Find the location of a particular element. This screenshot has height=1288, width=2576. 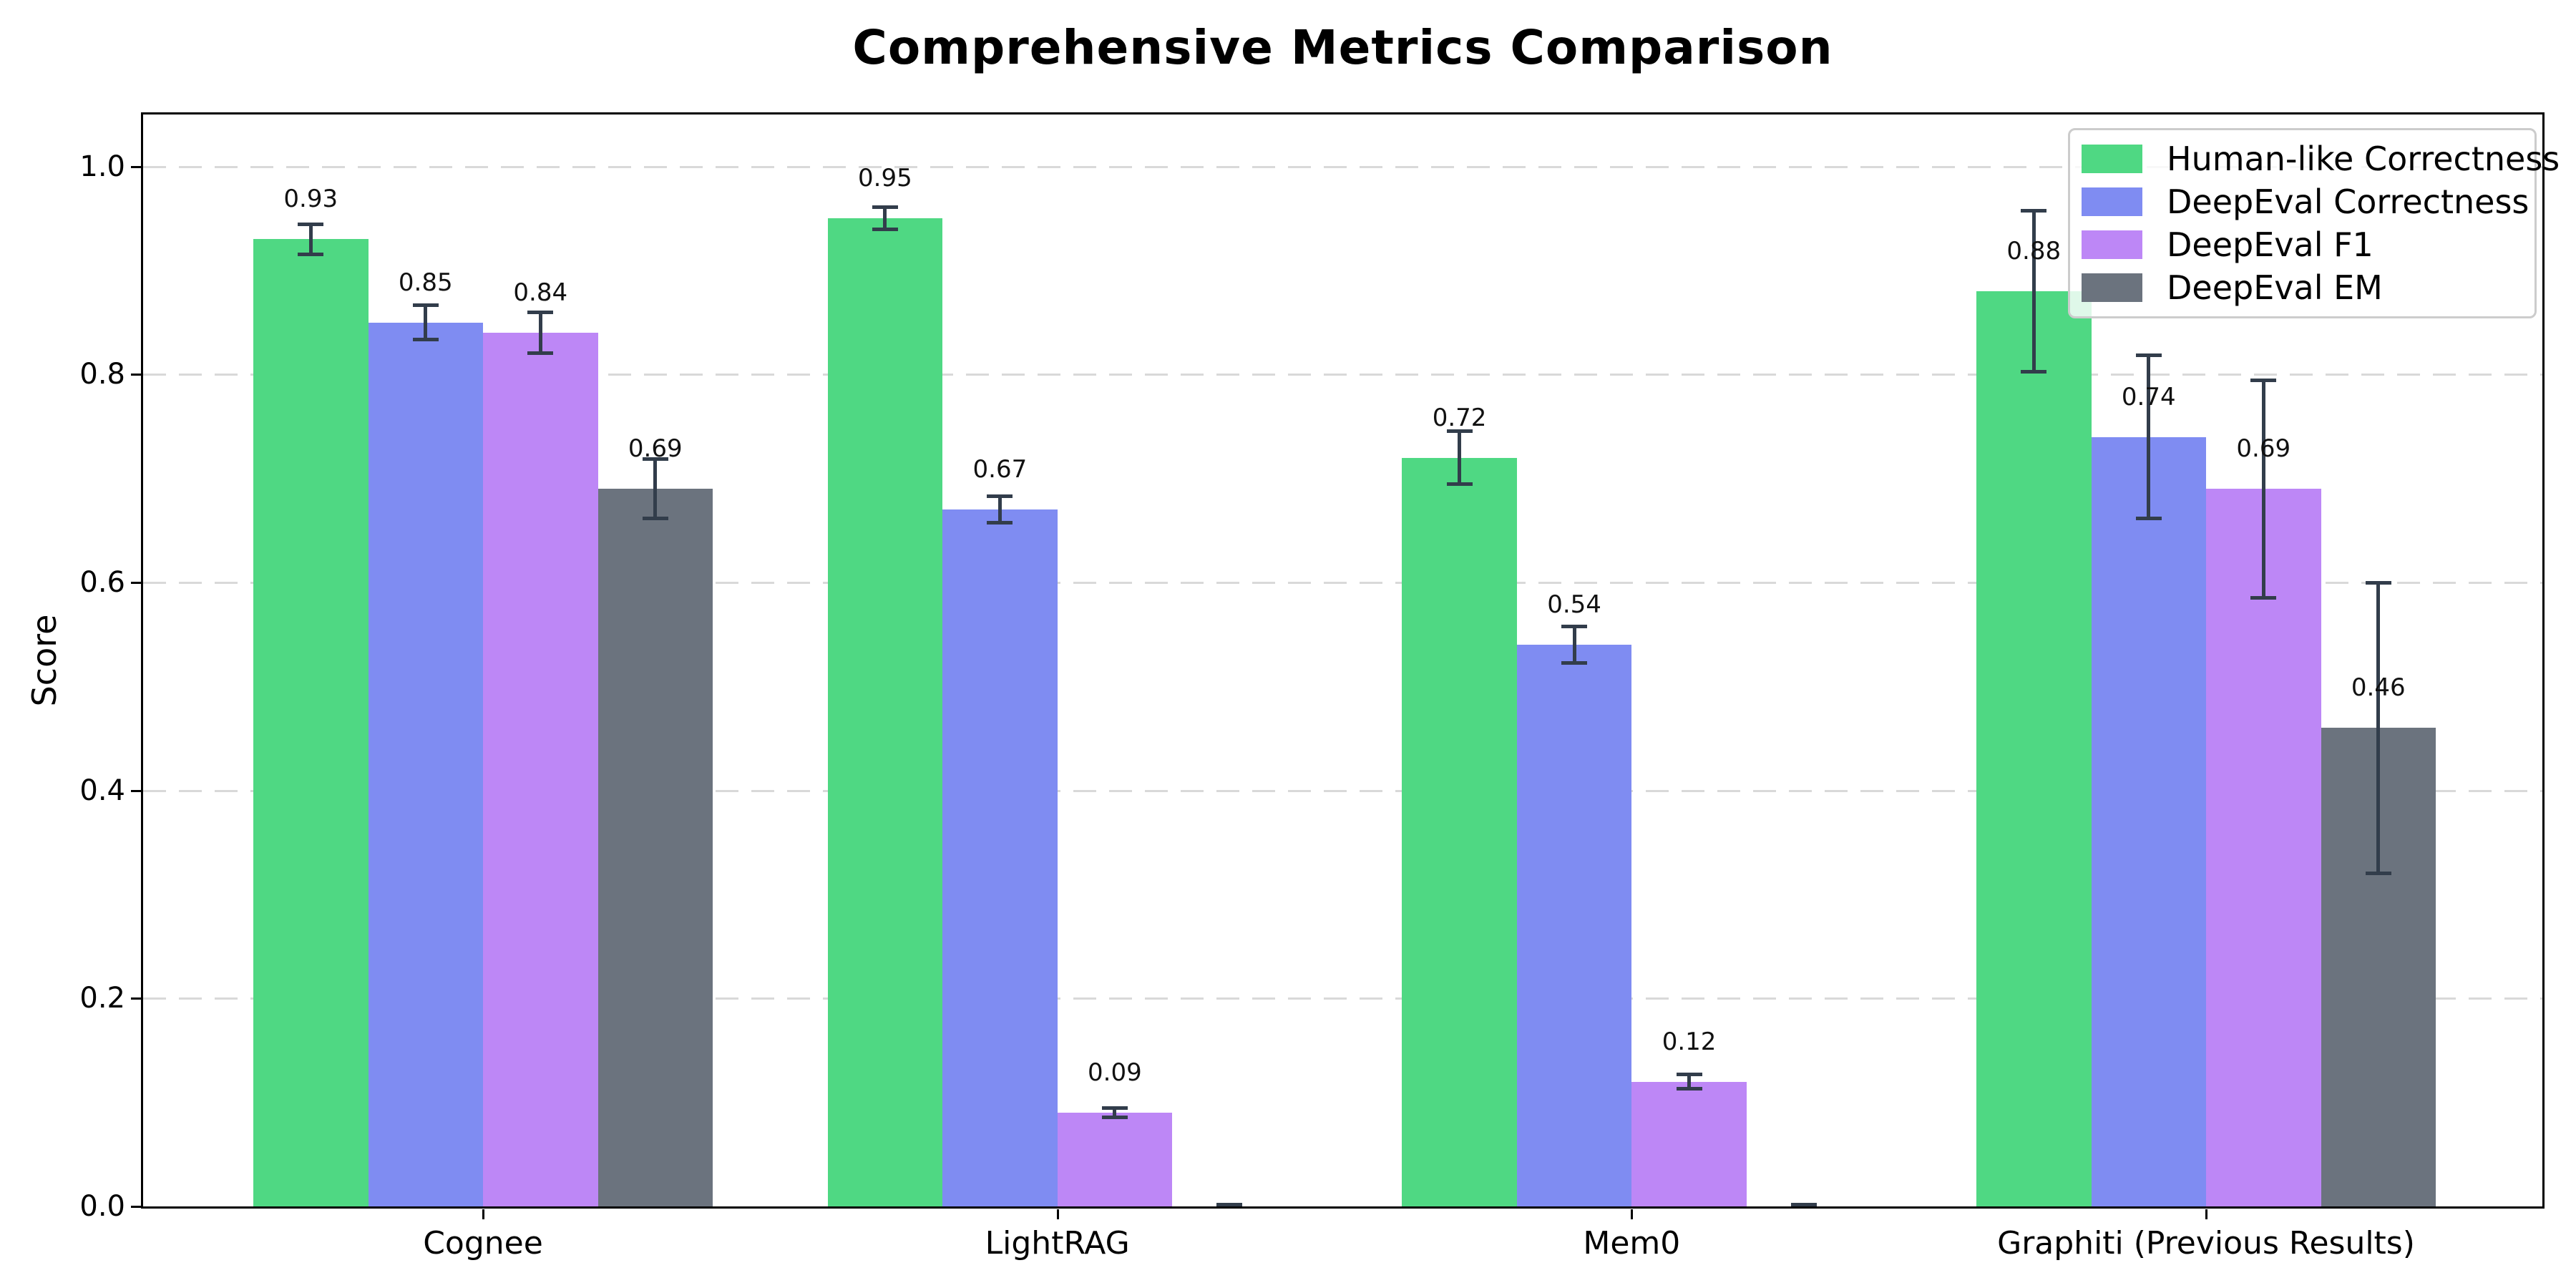

legend-item: DeepEval Correctness is located at coordinates (2302, 201).